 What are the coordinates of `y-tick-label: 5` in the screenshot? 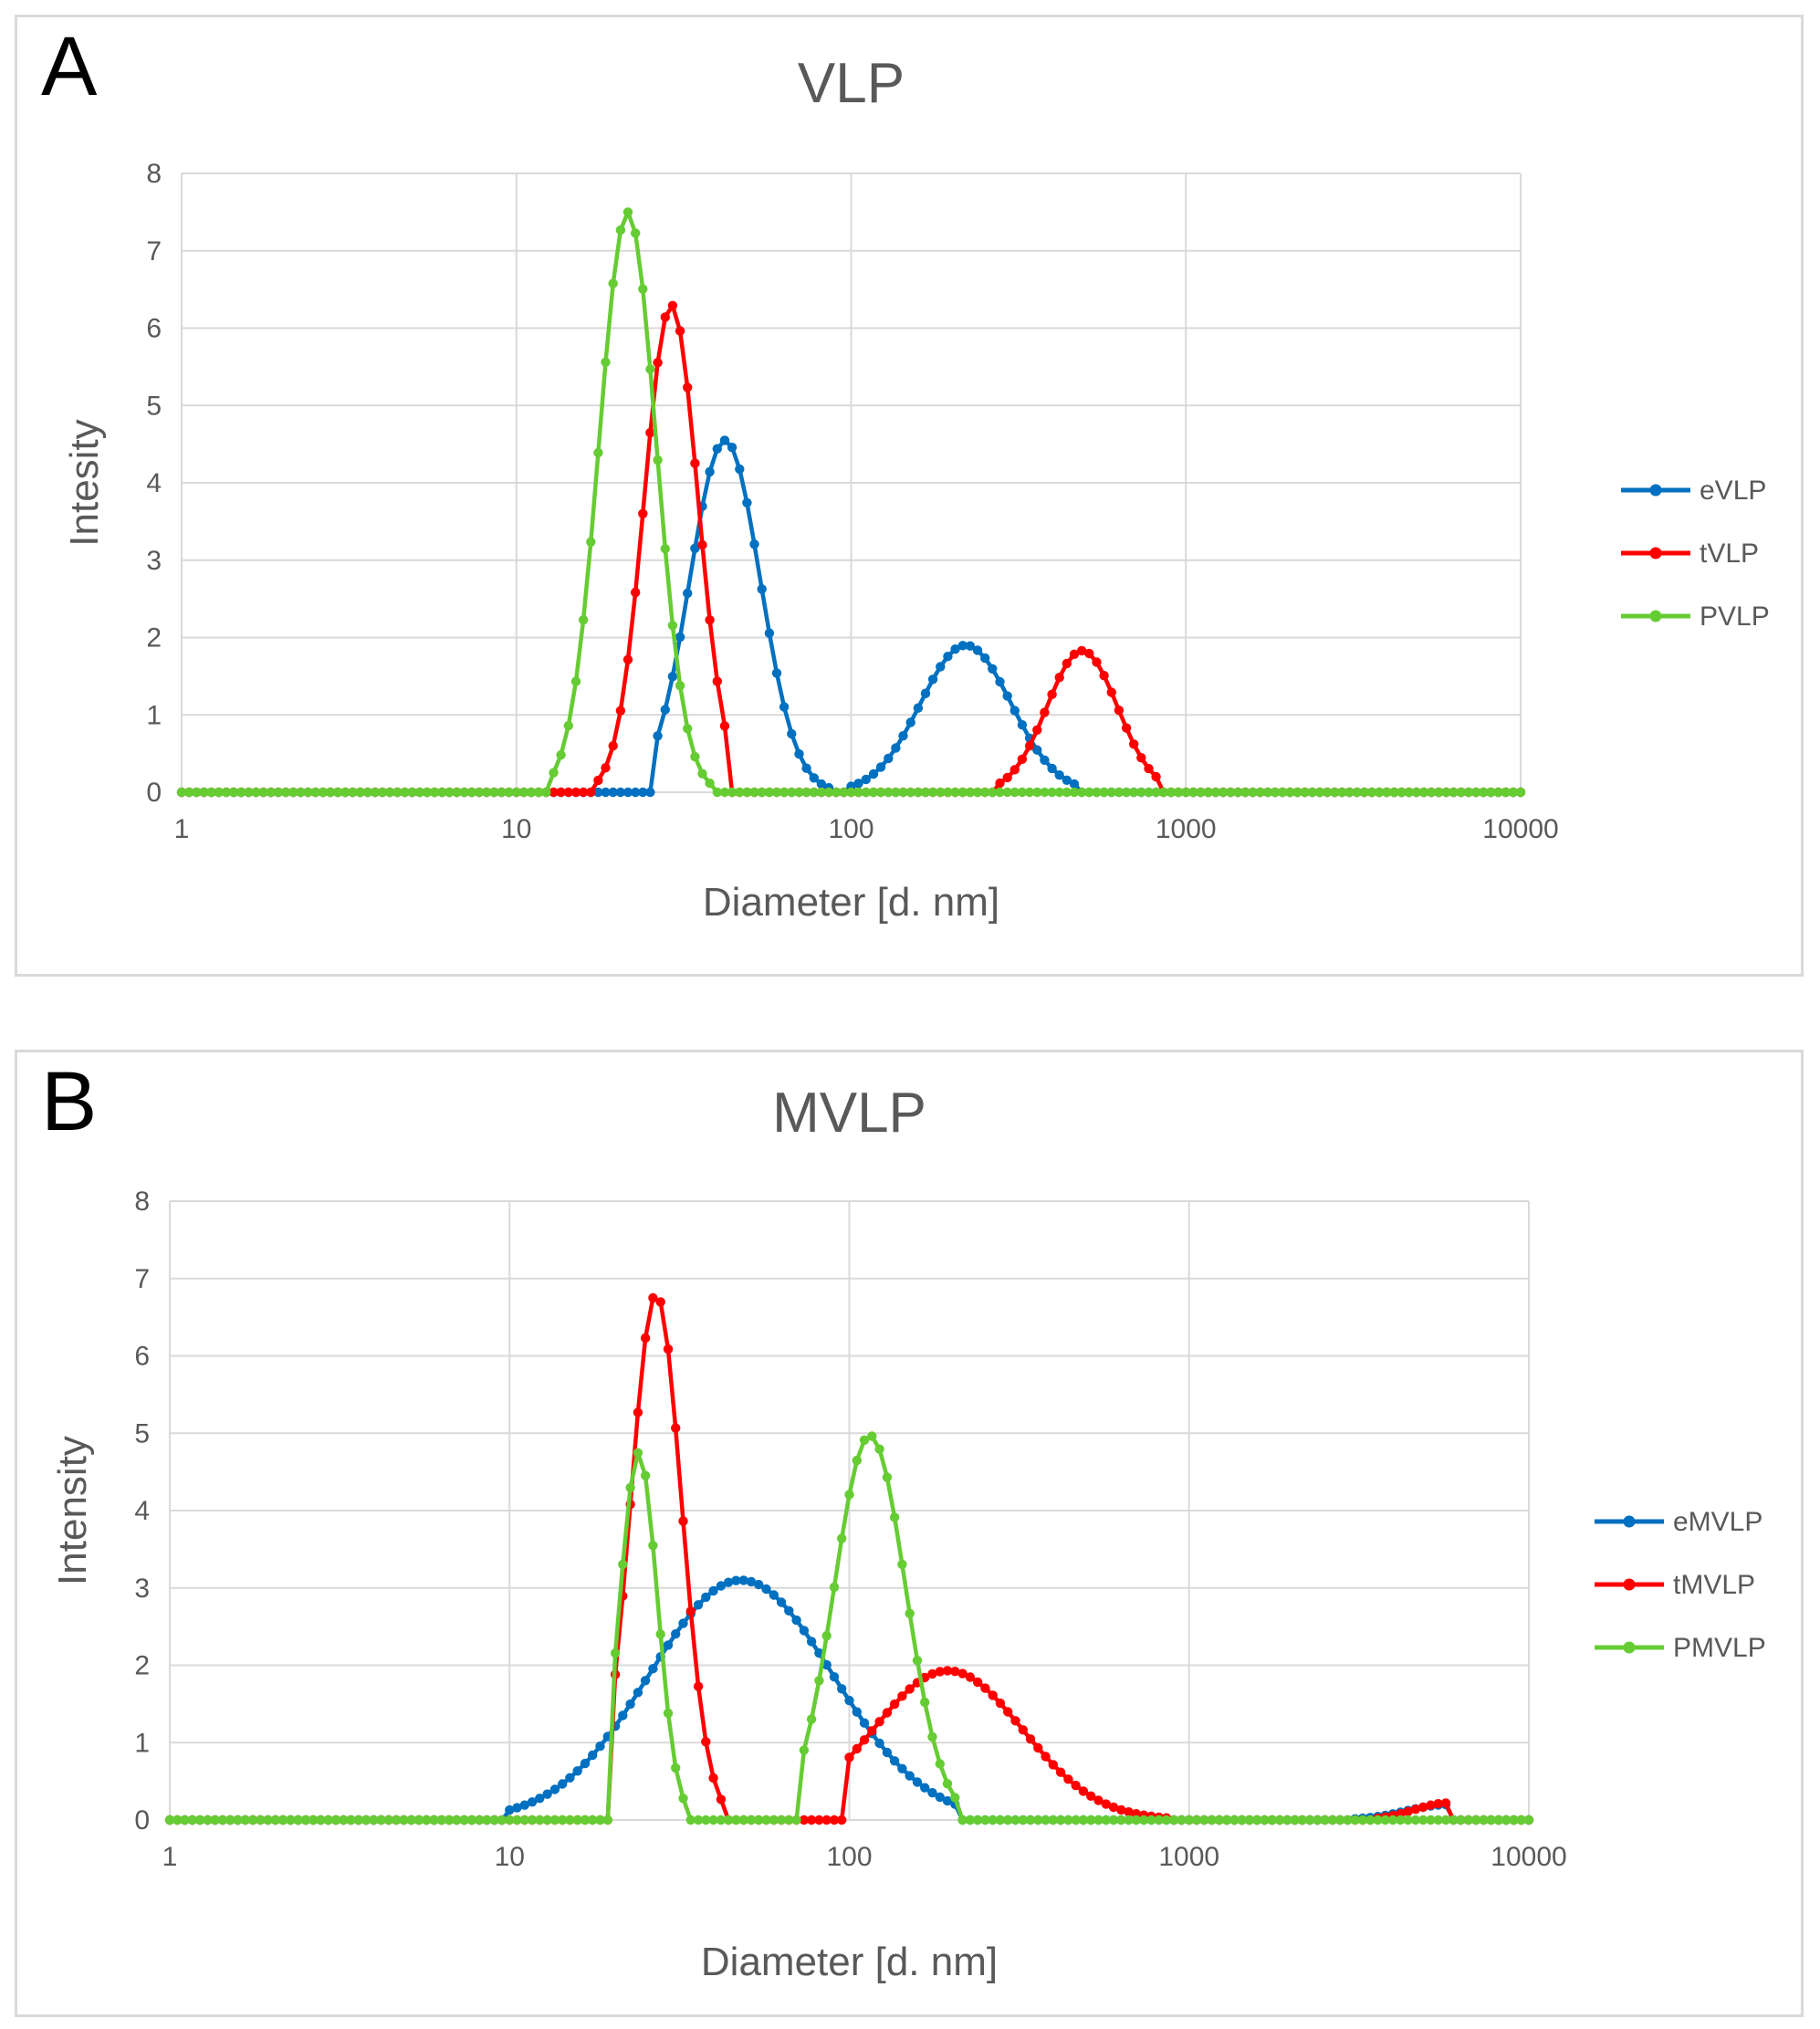 It's located at (154, 406).